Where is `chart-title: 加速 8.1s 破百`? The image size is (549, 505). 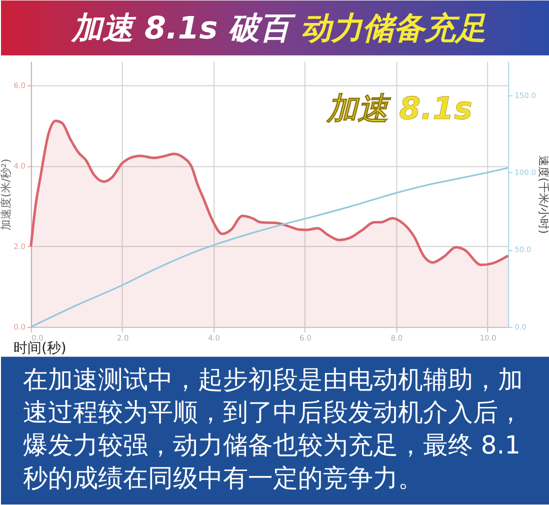 chart-title: 加速 8.1s 破百 is located at coordinates (183, 28).